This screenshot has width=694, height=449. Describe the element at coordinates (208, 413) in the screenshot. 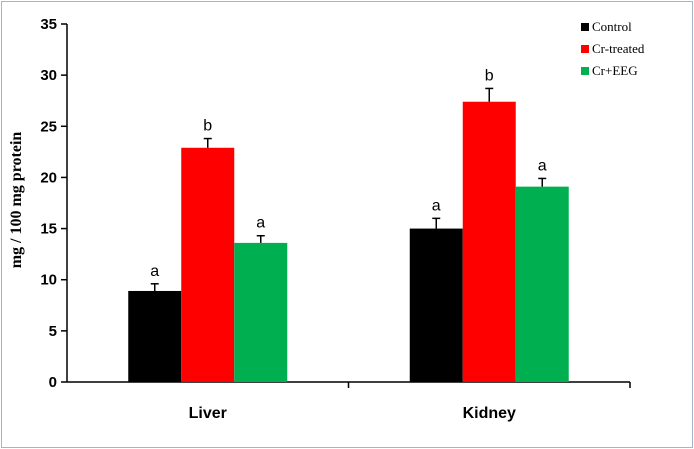

I see `x-category-label: Liver` at that location.